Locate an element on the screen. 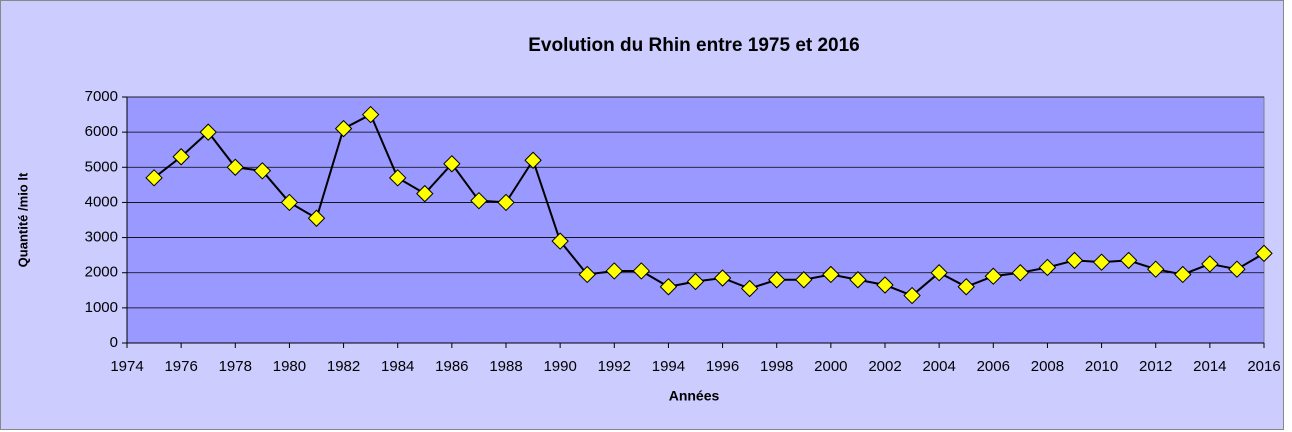  x-tick-label: 1974 is located at coordinates (126, 366).